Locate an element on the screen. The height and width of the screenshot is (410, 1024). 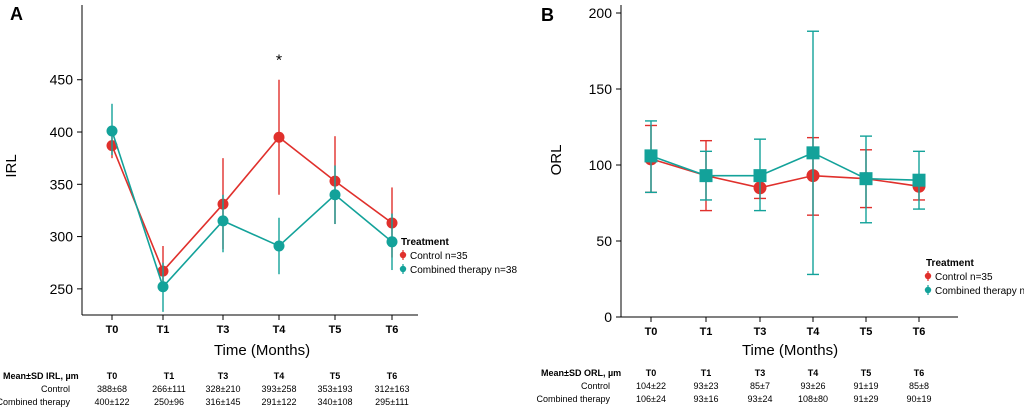
table-cell: 295±111 is located at coordinates (392, 402).